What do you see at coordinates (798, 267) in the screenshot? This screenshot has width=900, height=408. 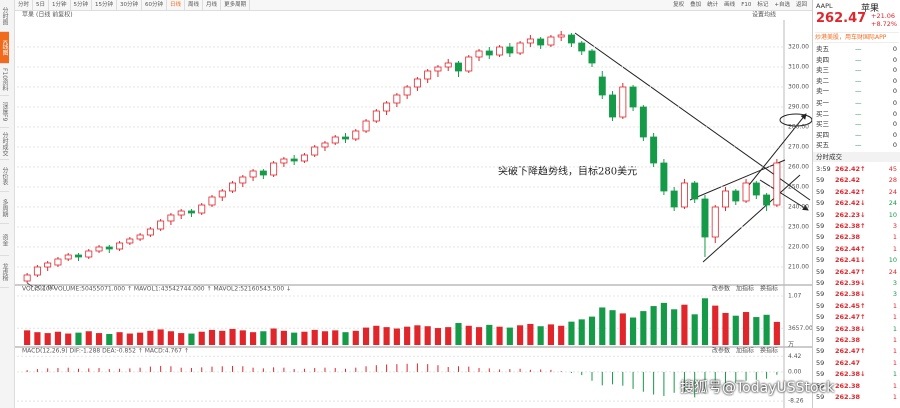 I see `y-tick-label: 210.00` at bounding box center [798, 267].